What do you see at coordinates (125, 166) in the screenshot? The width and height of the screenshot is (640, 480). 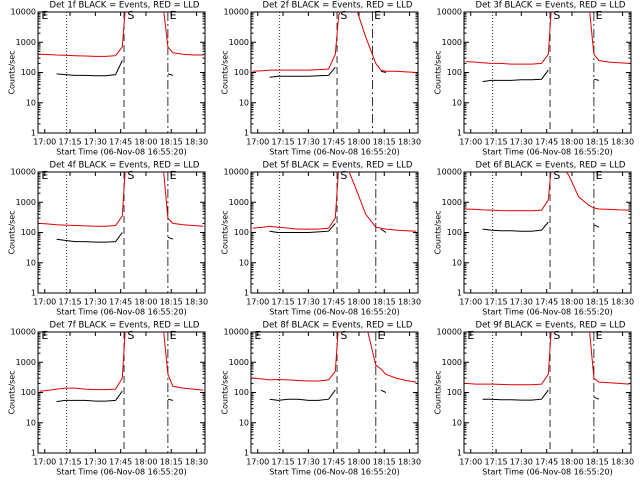 I see `chart-title: Det 4f BLACK = Events, RED = LLD` at bounding box center [125, 166].